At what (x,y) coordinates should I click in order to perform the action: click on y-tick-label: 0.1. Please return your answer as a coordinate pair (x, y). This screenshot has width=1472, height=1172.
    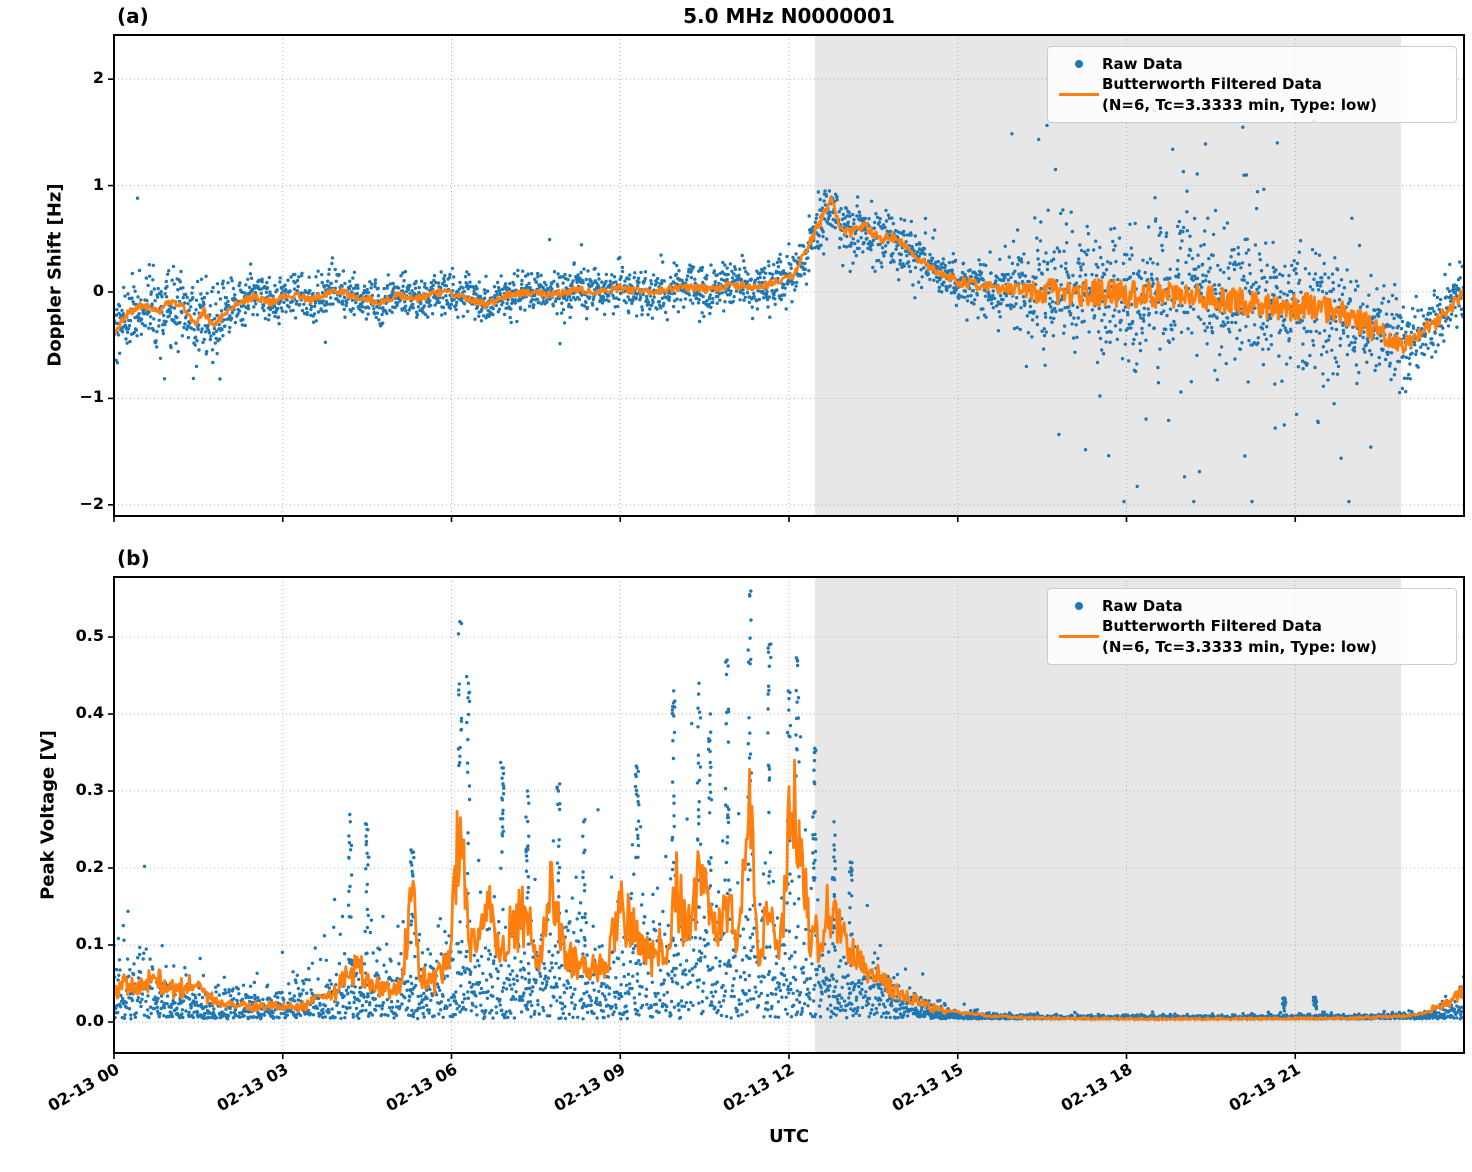
    Looking at the image, I should click on (89, 943).